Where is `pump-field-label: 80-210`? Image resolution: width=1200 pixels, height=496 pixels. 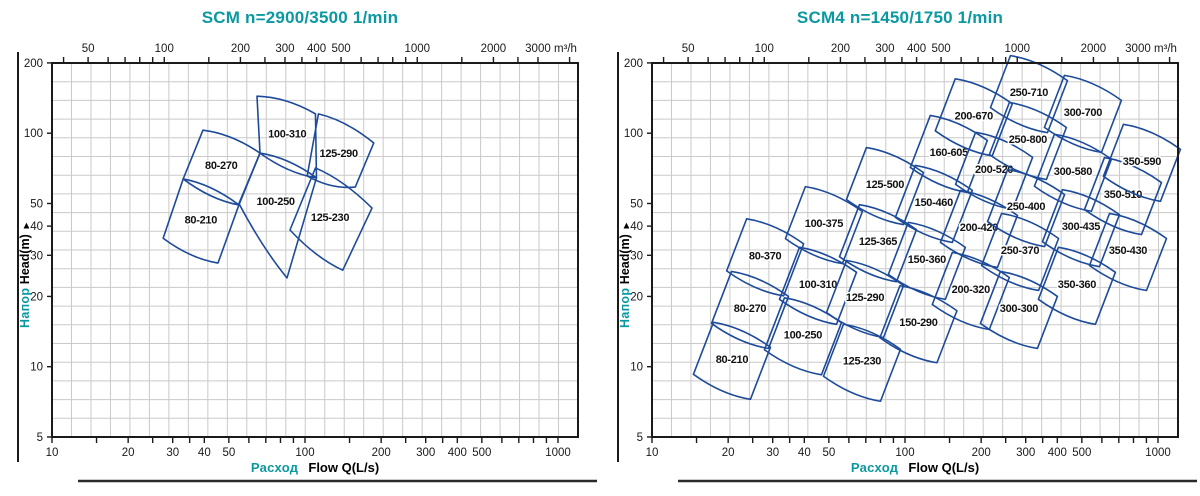 pump-field-label: 80-210 is located at coordinates (732, 360).